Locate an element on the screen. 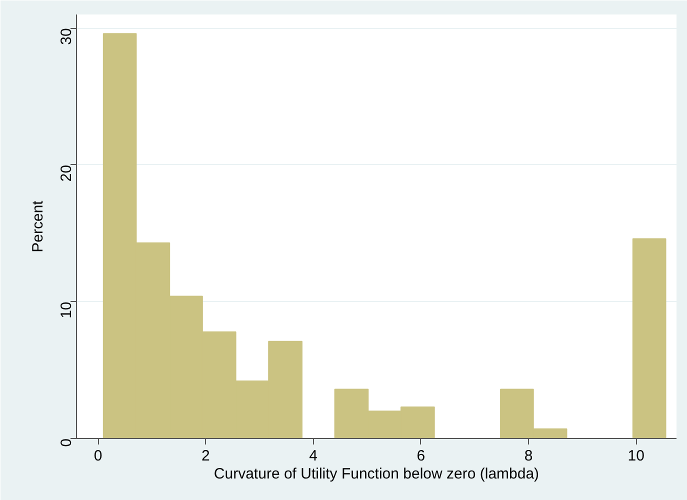 This screenshot has width=687, height=500. y-tick-label: 10 is located at coordinates (66, 310).